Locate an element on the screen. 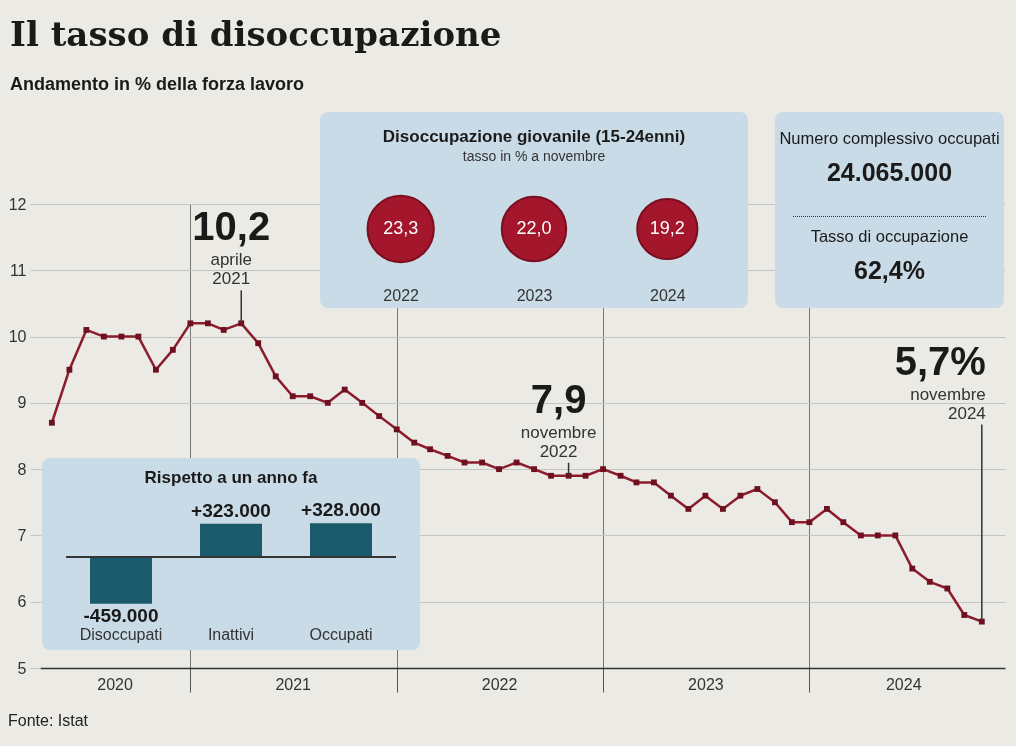 The image size is (1016, 746). x-tick-label: 2021 is located at coordinates (293, 684).